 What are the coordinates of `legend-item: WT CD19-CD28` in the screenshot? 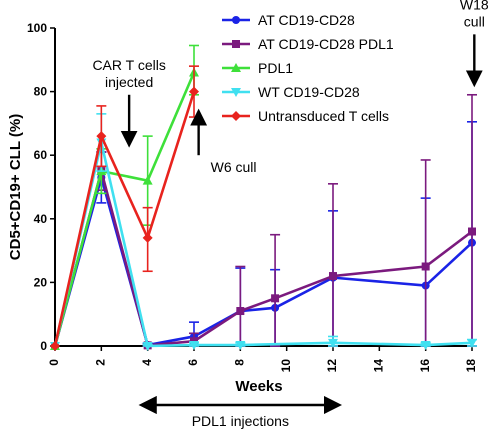 It's located at (291, 92).